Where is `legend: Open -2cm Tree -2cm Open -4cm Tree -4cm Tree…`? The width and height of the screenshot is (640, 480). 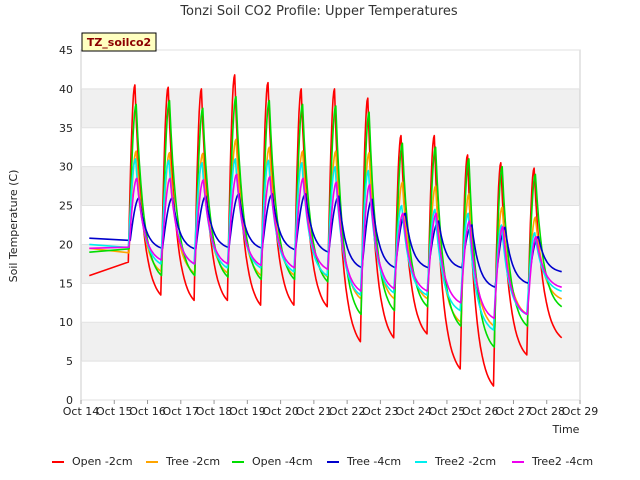 legend: Open -2cm Tree -2cm Open -4cm Tree -4cm Tree… is located at coordinates (322, 461).